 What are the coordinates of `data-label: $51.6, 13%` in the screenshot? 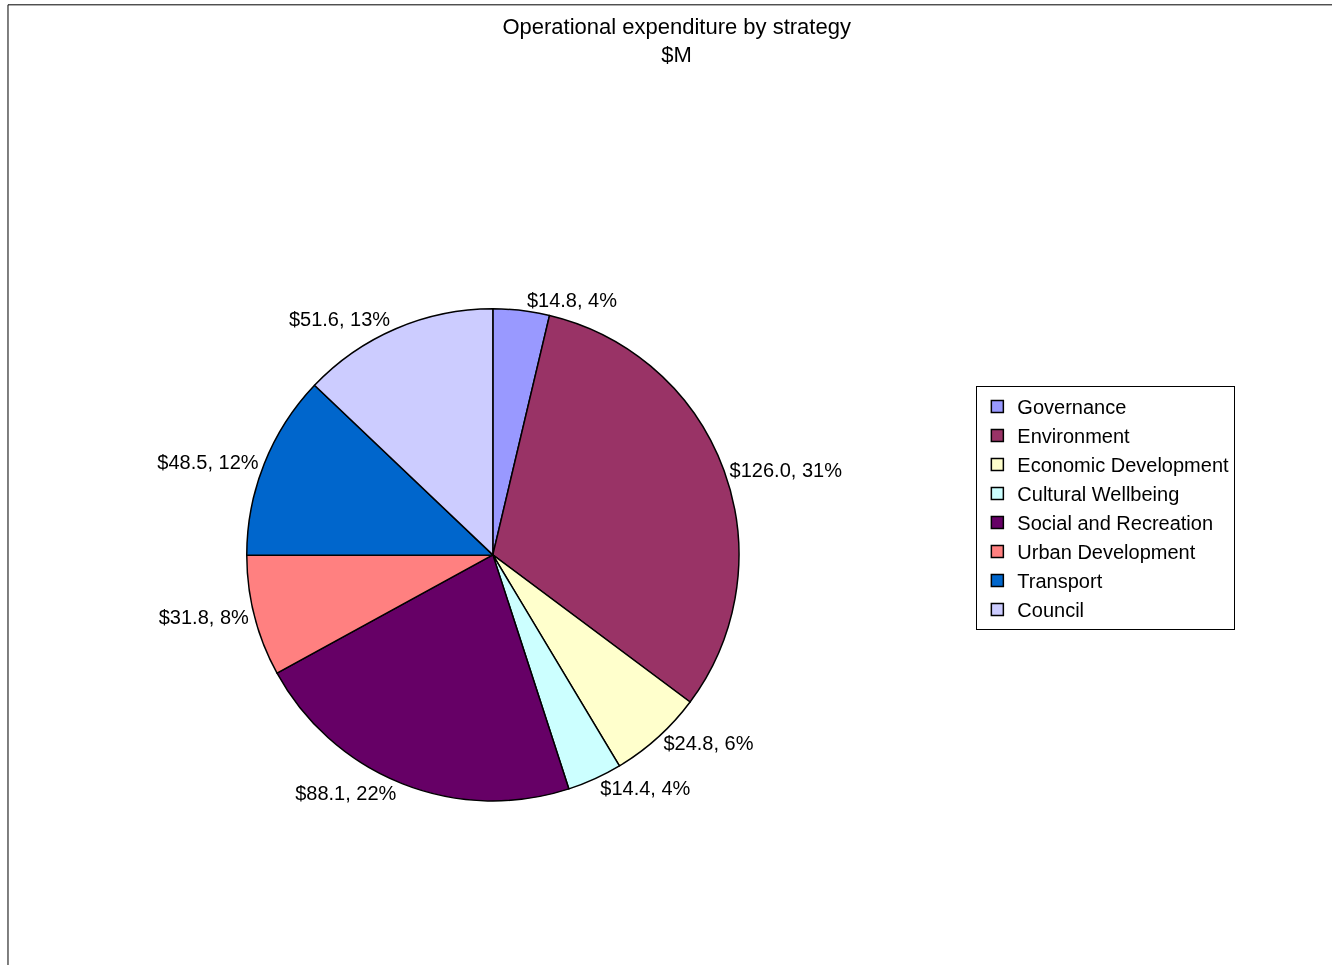 It's located at (339, 319).